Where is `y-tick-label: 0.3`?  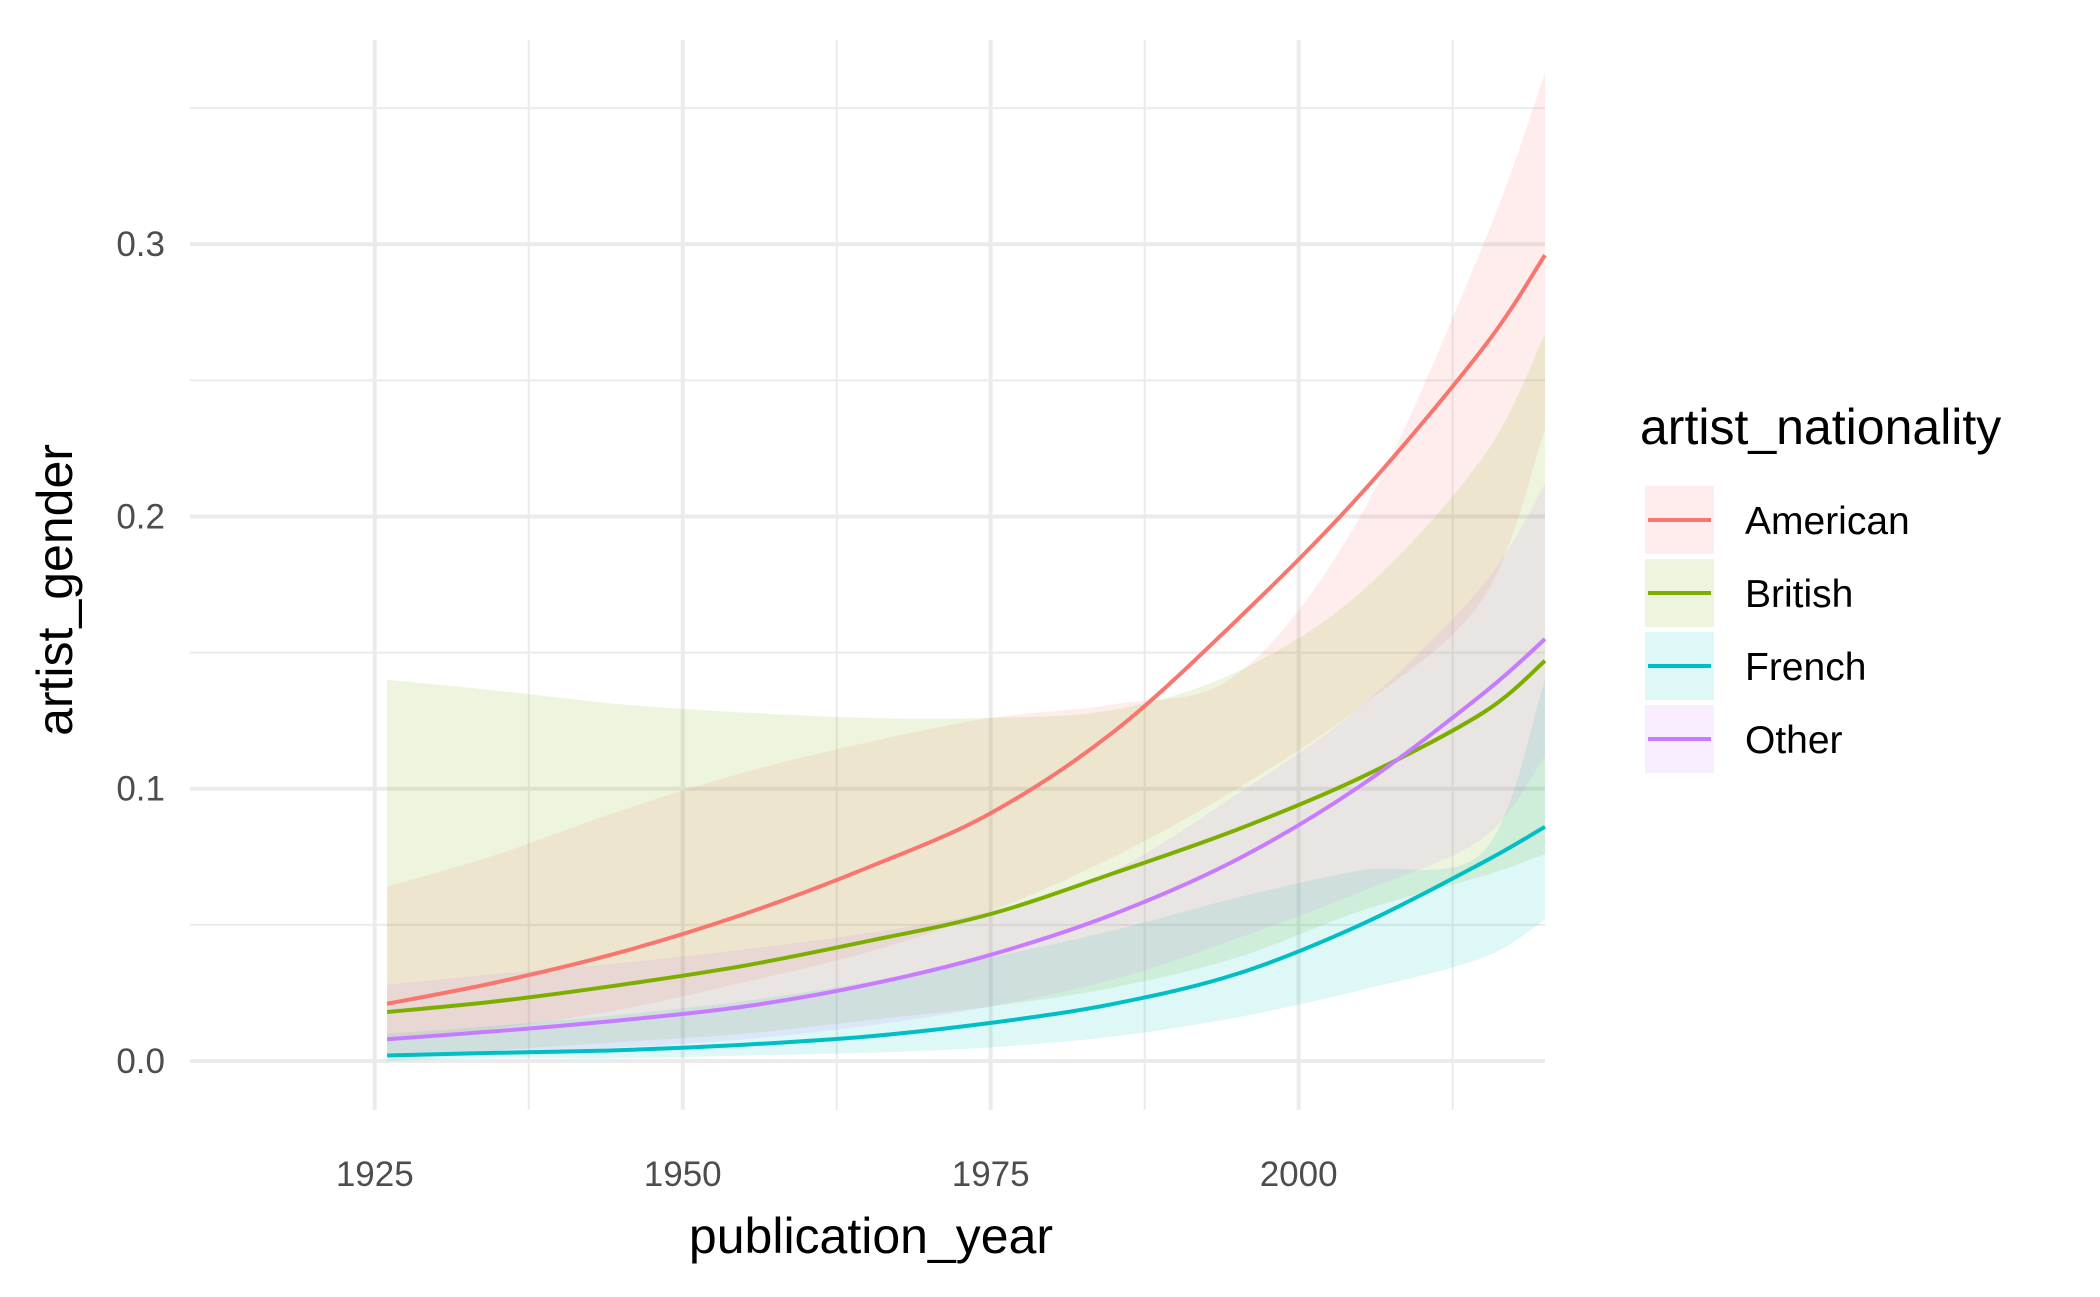
y-tick-label: 0.3 is located at coordinates (140, 244).